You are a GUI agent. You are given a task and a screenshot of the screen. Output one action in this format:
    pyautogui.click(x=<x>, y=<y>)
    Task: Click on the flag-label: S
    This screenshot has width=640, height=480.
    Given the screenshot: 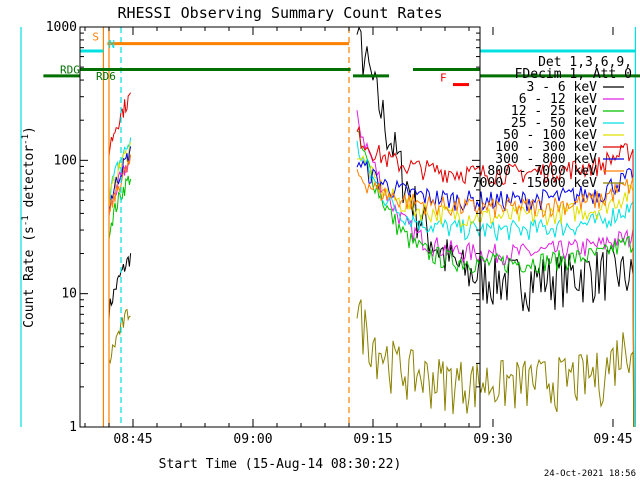 What is the action you would take?
    pyautogui.click(x=95, y=37)
    